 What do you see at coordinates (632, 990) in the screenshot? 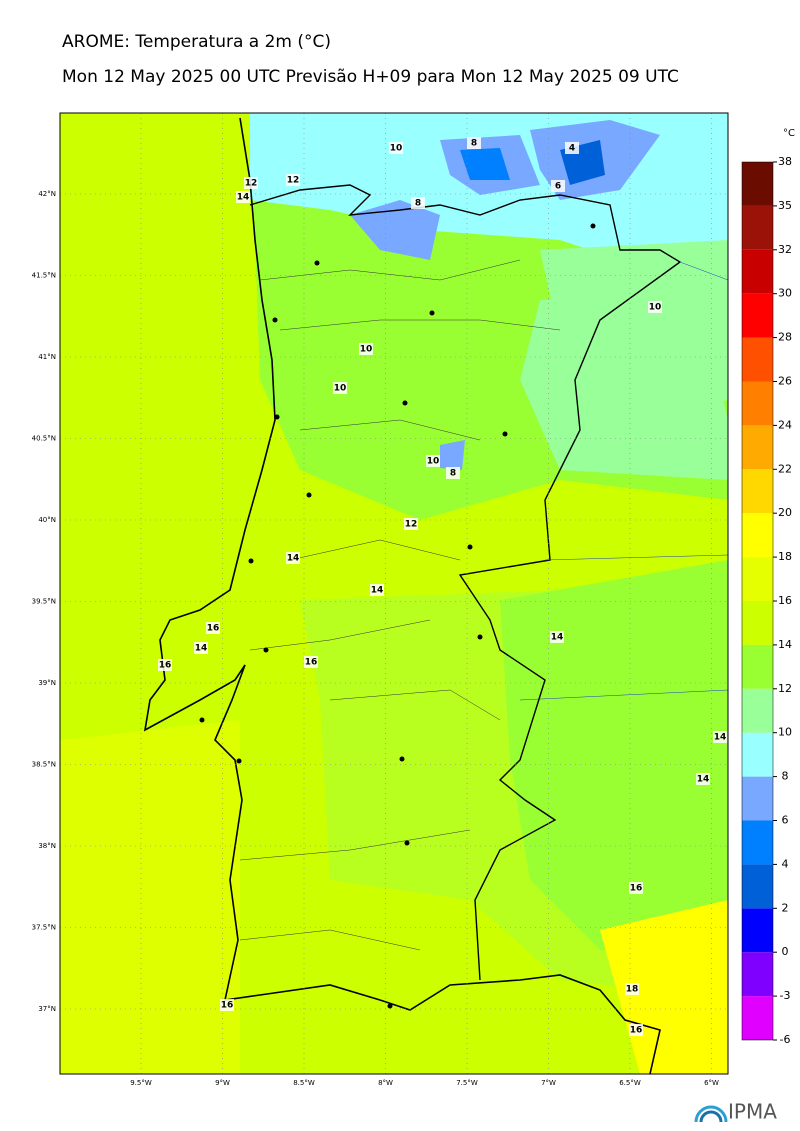
I see `contour-label: 18` at bounding box center [632, 990].